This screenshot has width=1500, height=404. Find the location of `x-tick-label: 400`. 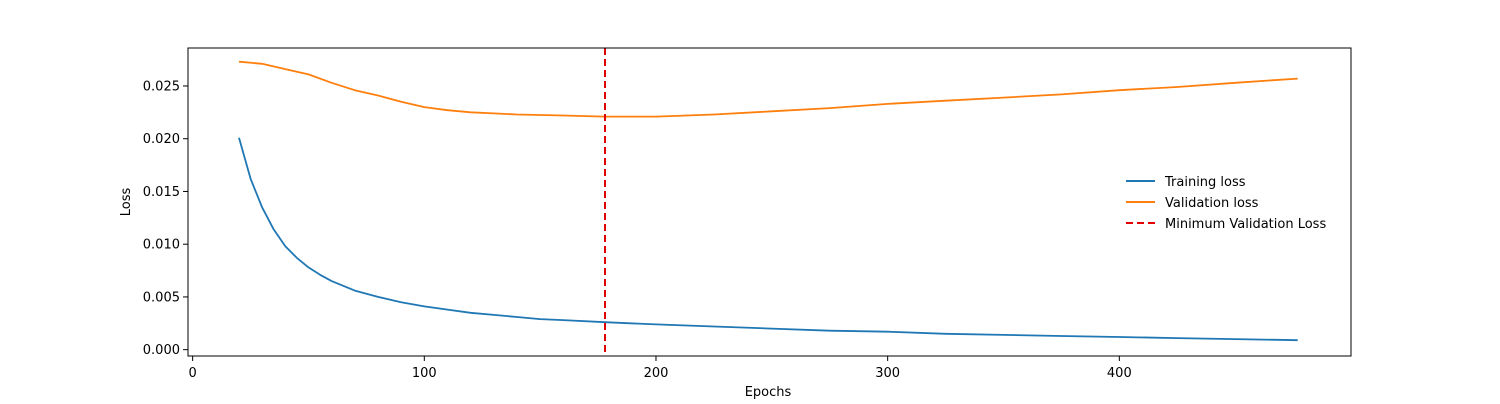

x-tick-label: 400 is located at coordinates (1119, 373).